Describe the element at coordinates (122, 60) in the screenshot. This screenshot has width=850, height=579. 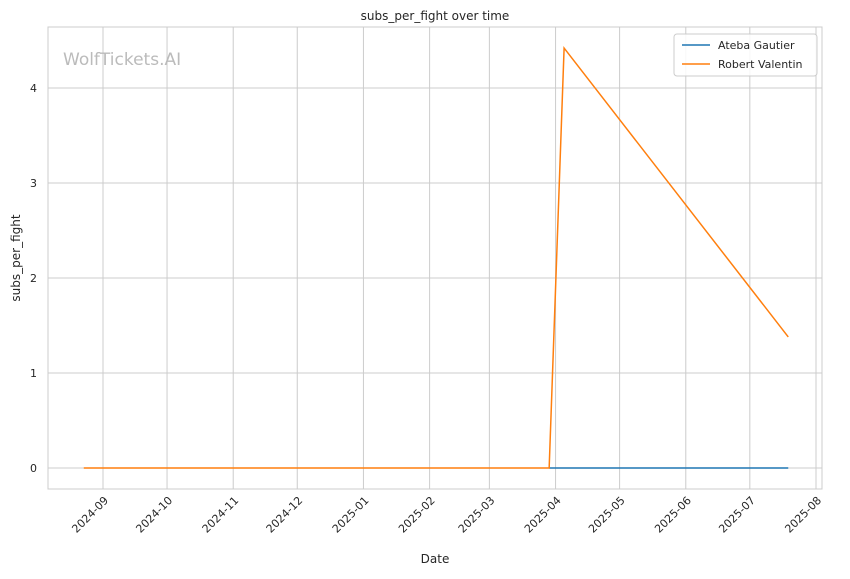
I see `watermark: WolfTickets.AI` at that location.